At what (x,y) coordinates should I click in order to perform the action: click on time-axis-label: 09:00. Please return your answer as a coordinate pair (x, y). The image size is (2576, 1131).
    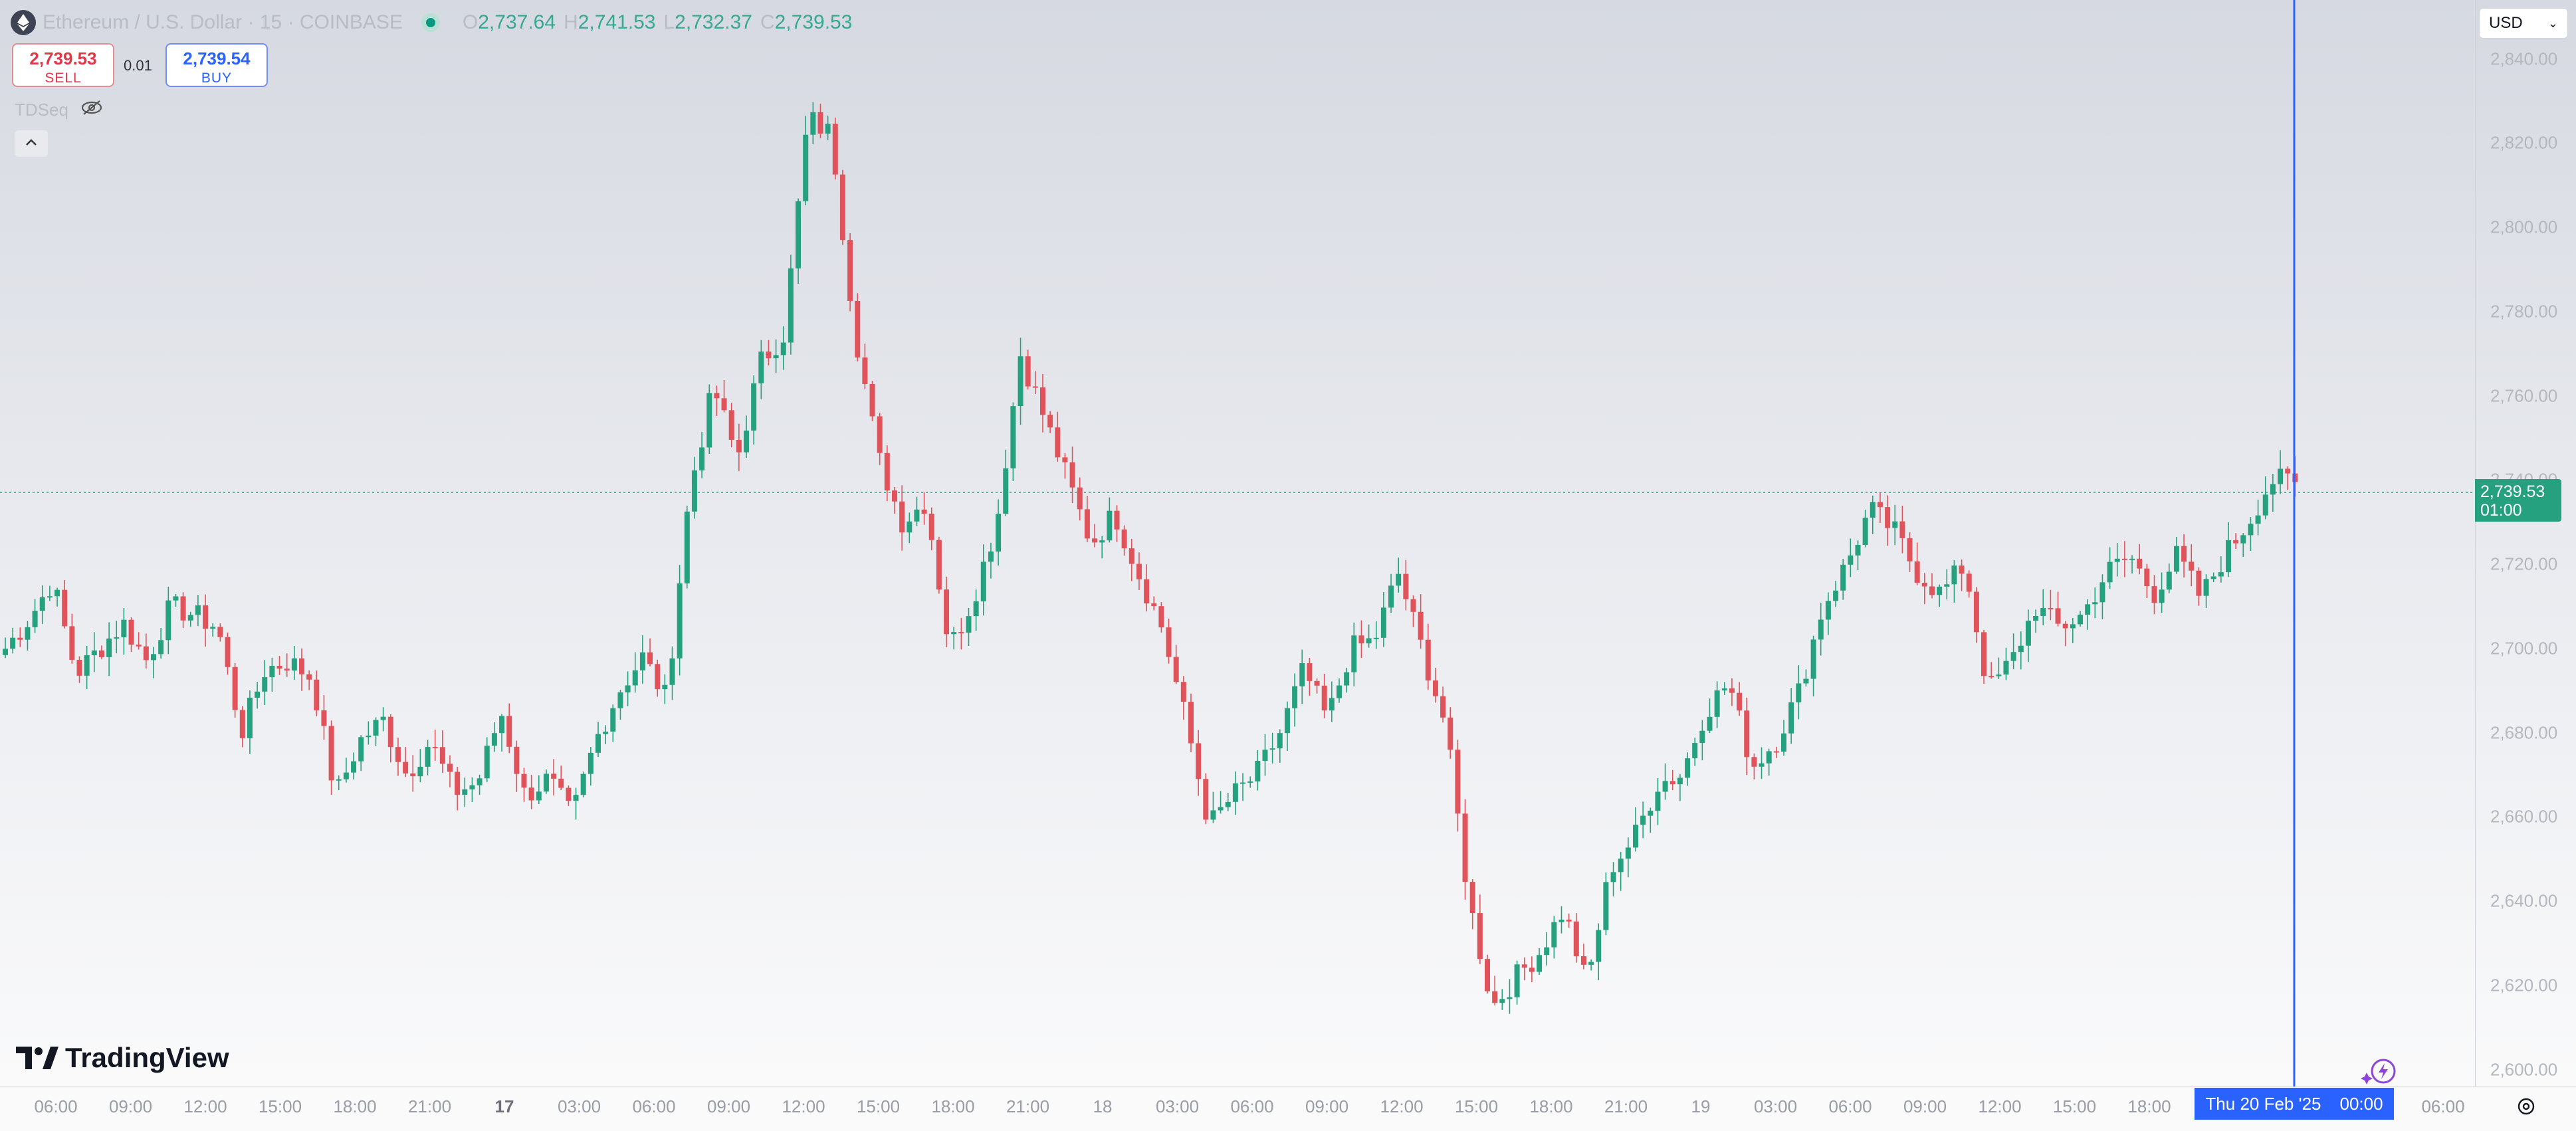
    Looking at the image, I should click on (1925, 1106).